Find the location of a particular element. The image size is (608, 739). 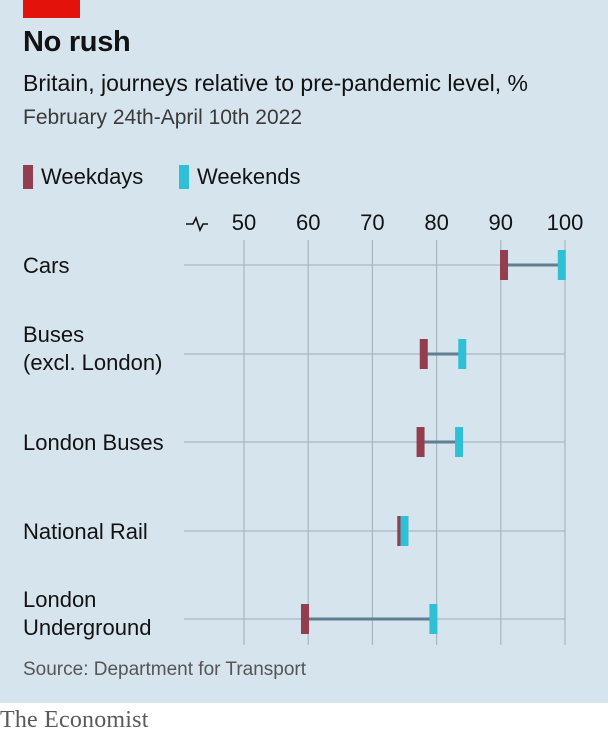

category-label-1-1: (excl. London) is located at coordinates (92, 362).